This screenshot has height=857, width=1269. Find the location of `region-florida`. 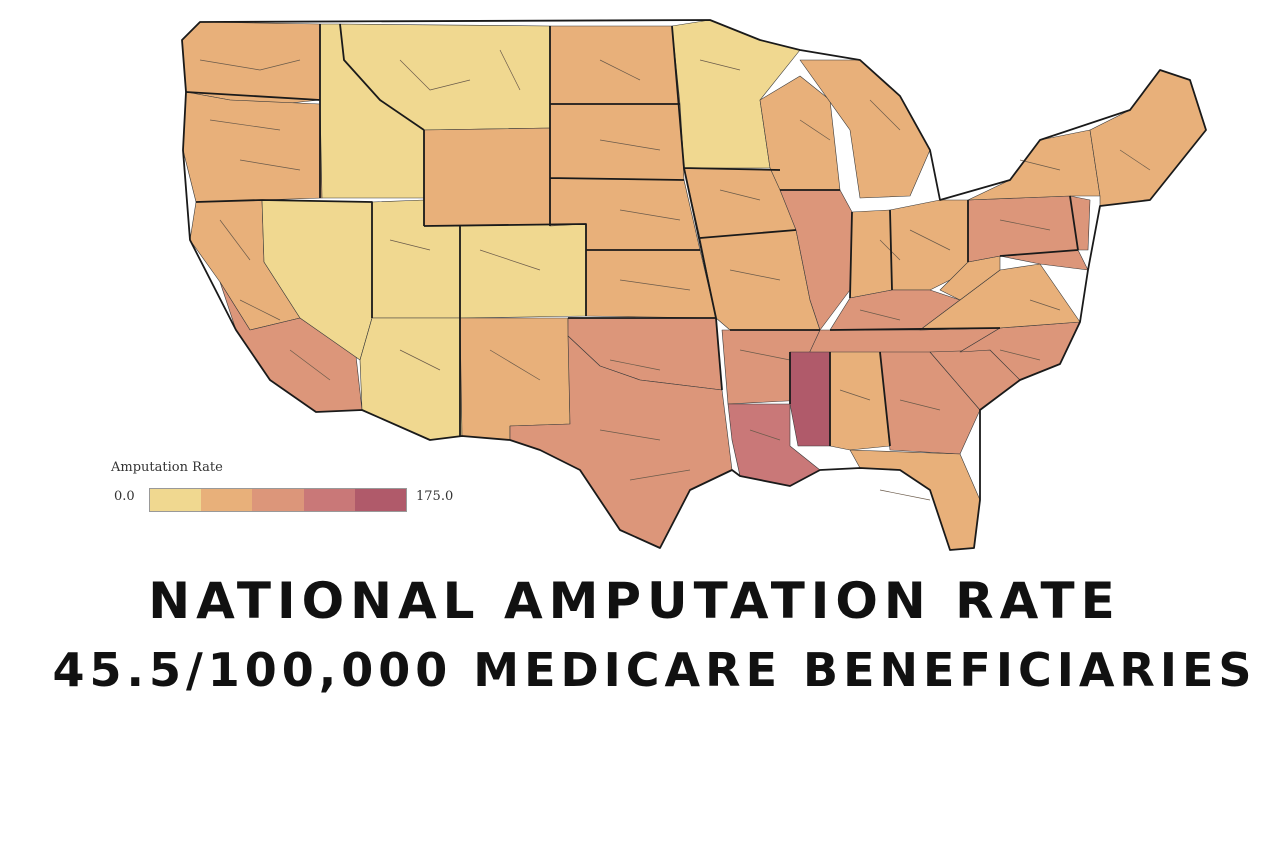

region-florida is located at coordinates (915, 500).